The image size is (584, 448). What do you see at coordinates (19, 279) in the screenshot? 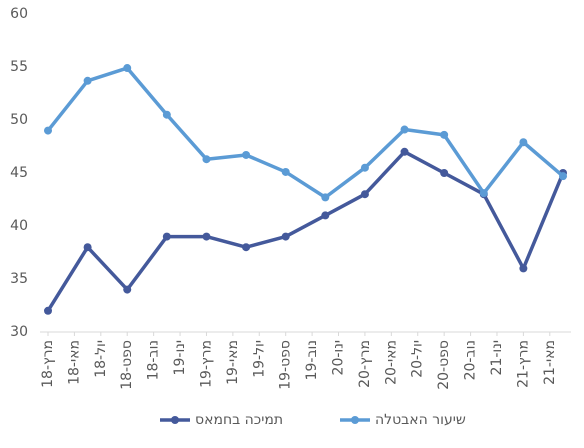
I see `y-tick-label: 35` at bounding box center [19, 279].